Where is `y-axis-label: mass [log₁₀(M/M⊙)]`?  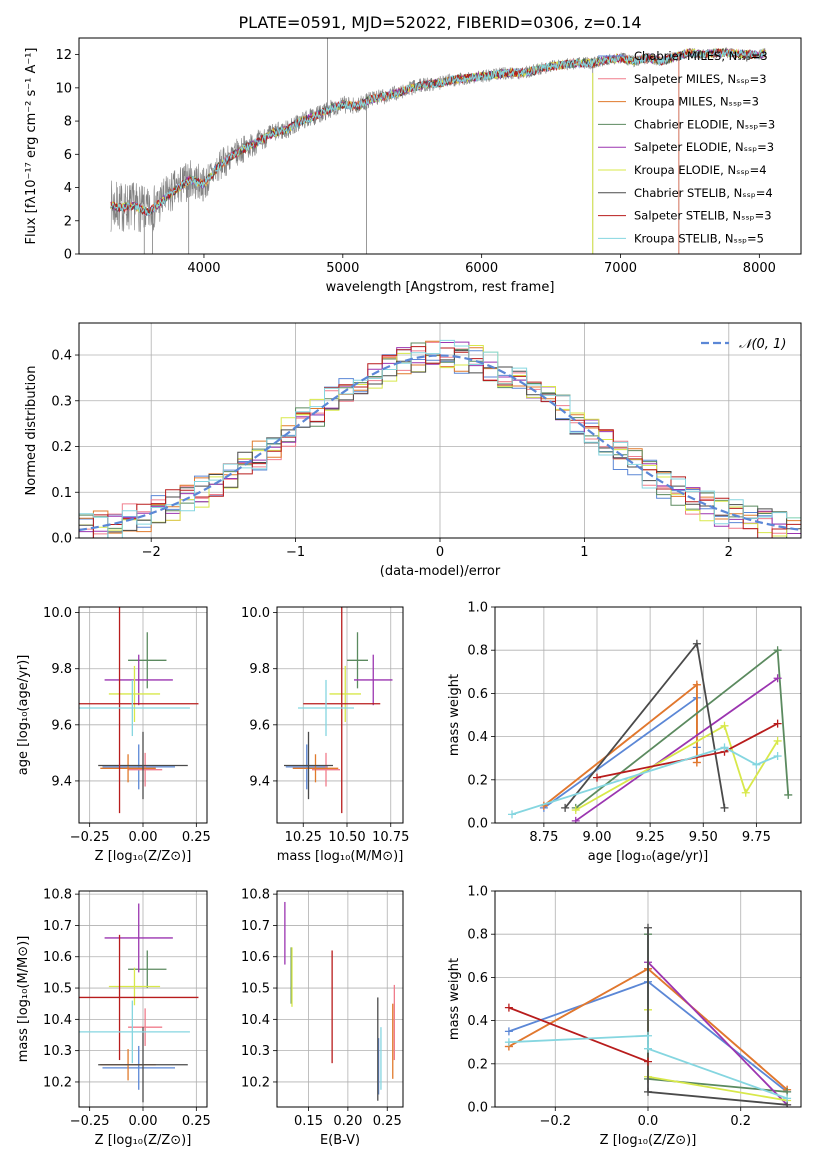 y-axis-label: mass [log₁₀(M/M⊙)] is located at coordinates (23, 999).